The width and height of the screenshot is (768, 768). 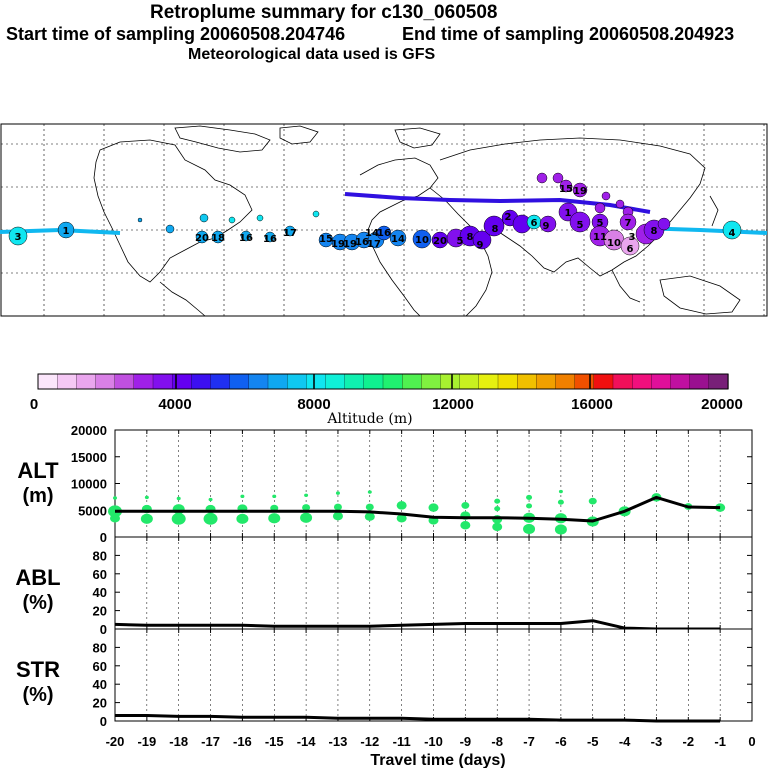 I want to click on x-tick-label: -6, so click(x=561, y=741).